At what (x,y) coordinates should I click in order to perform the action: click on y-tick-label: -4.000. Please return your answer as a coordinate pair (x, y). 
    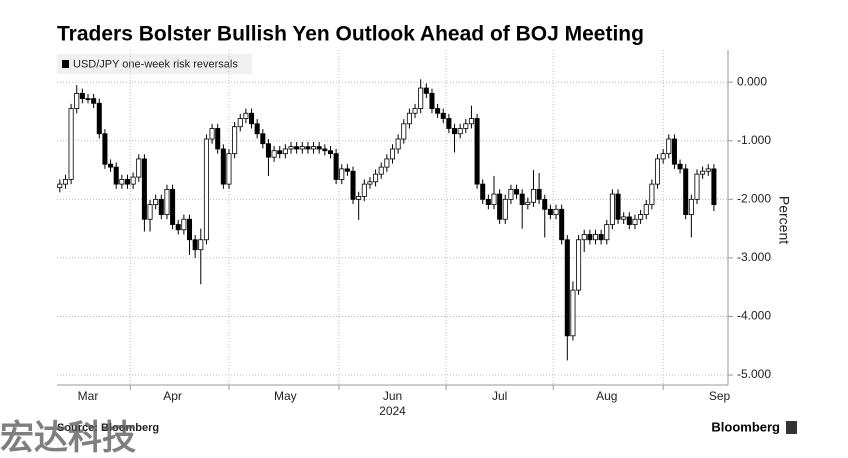
    Looking at the image, I should click on (754, 316).